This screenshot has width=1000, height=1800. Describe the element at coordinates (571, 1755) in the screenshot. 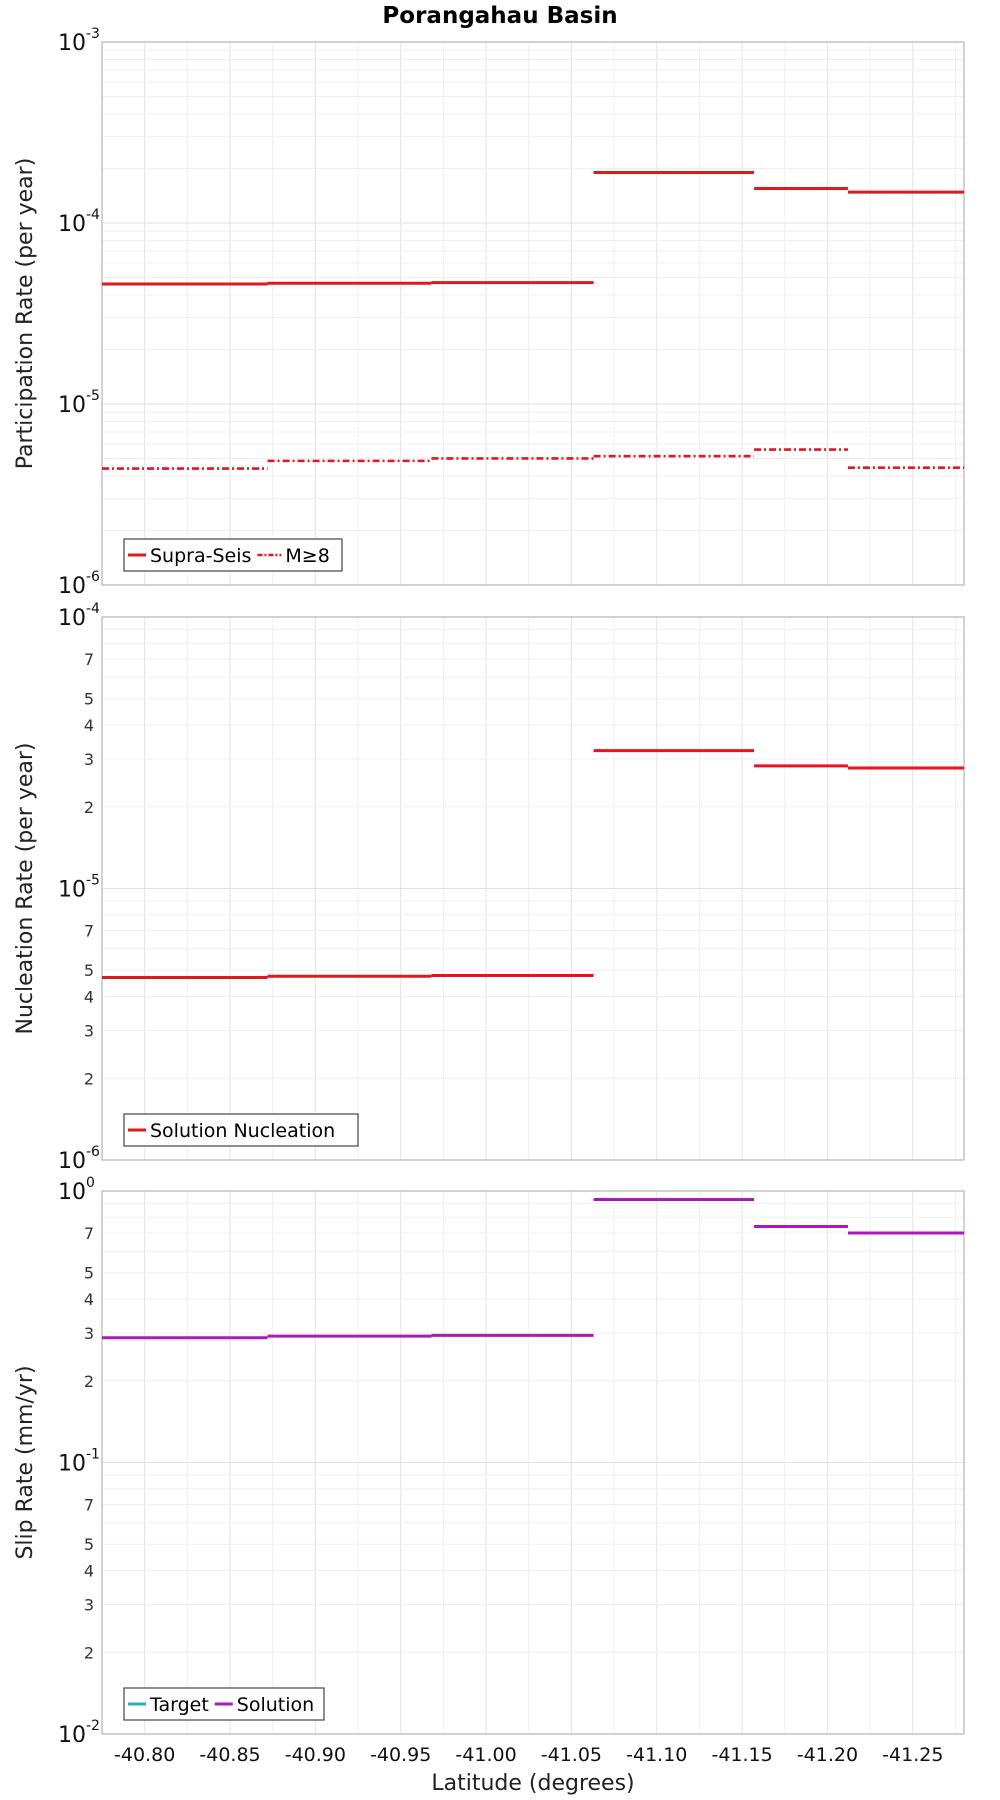

I see `x-tick-label: -41.05` at that location.